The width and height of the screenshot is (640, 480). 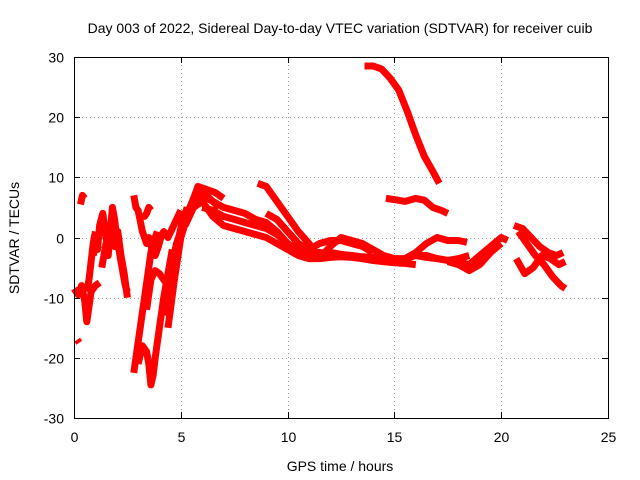 I want to click on series-s10, so click(x=145, y=302).